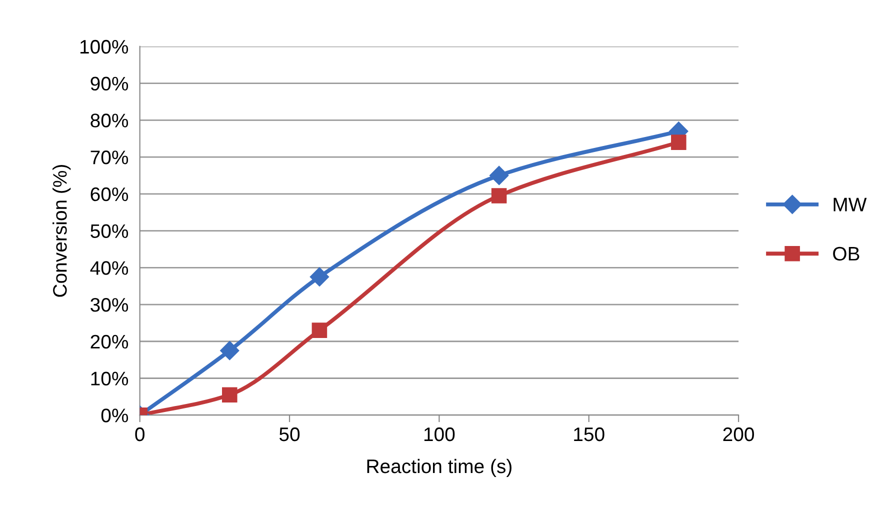 The width and height of the screenshot is (874, 505). What do you see at coordinates (589, 434) in the screenshot?
I see `x-tick-label: 150` at bounding box center [589, 434].